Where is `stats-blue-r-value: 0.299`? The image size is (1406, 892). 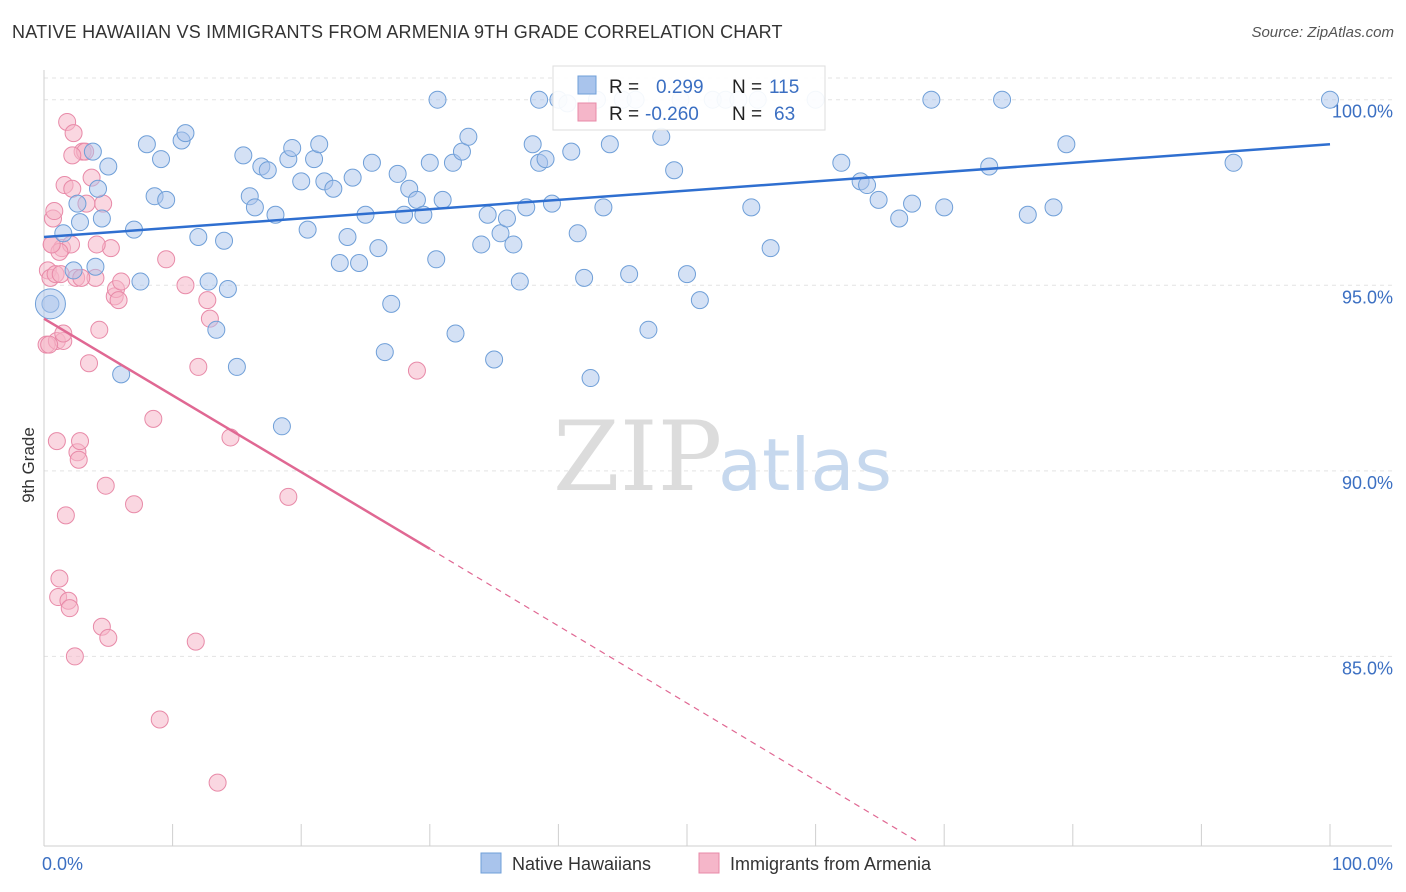
stats-blue-r-value: 0.299 is located at coordinates (680, 87).